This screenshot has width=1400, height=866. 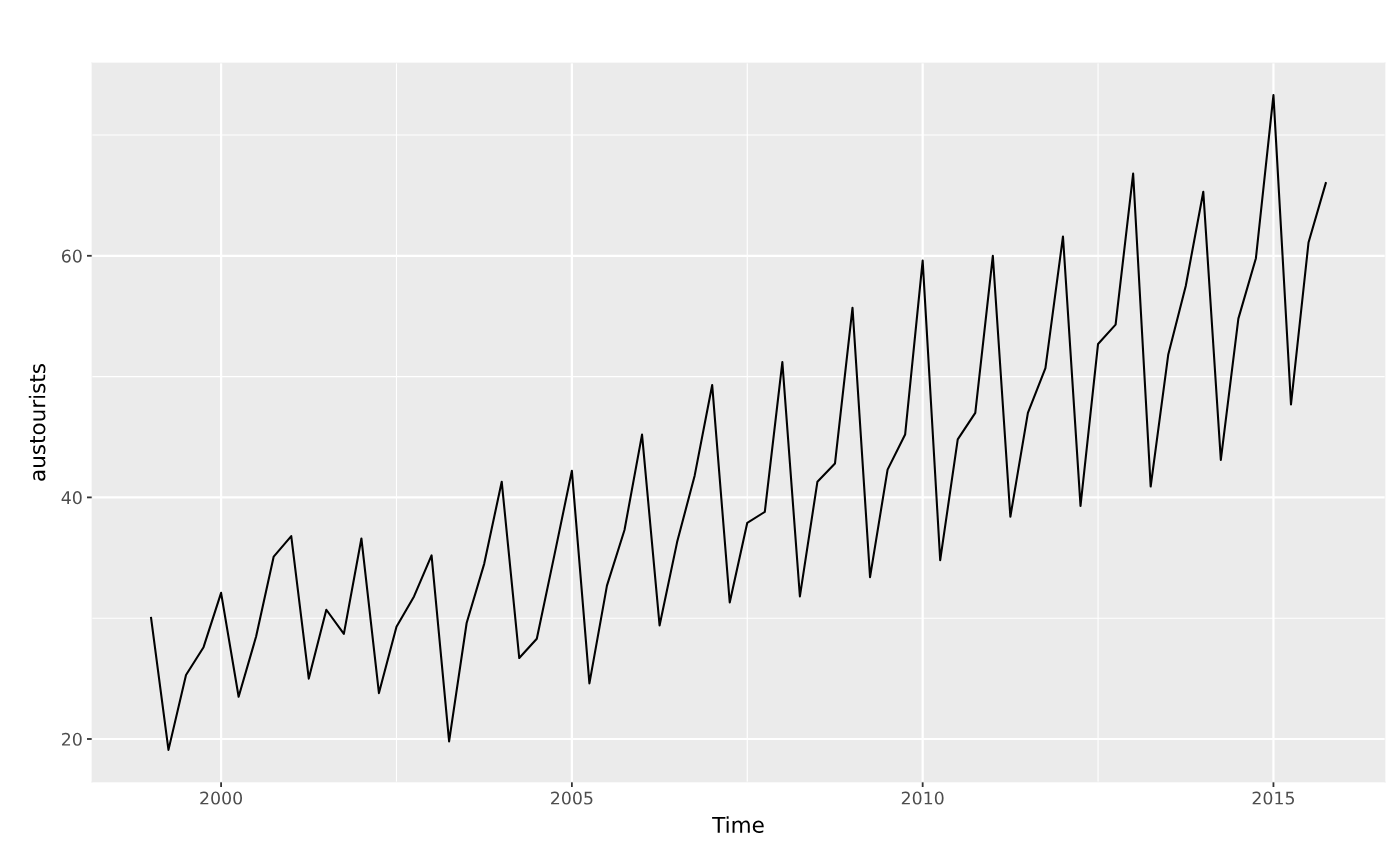 I want to click on x-tick-label: 2010, so click(x=922, y=798).